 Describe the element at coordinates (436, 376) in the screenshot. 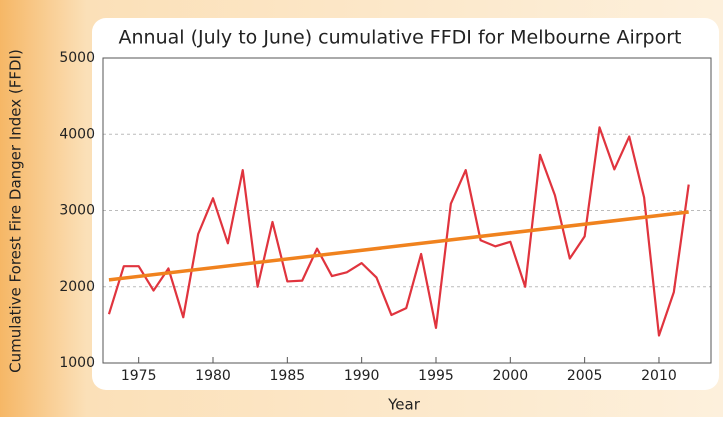

I see `x-tick-label: 1995` at that location.